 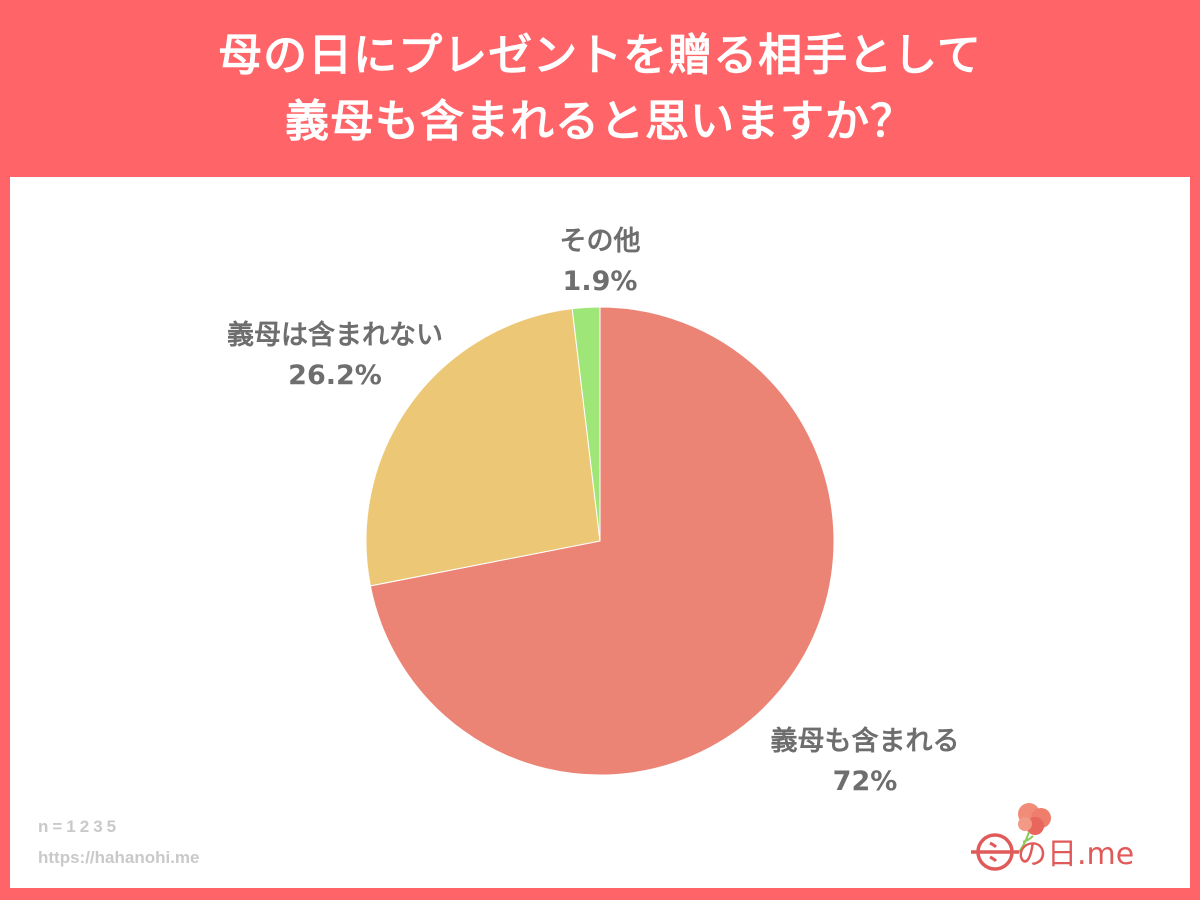 What do you see at coordinates (586, 424) in the screenshot?
I see `slice-other` at bounding box center [586, 424].